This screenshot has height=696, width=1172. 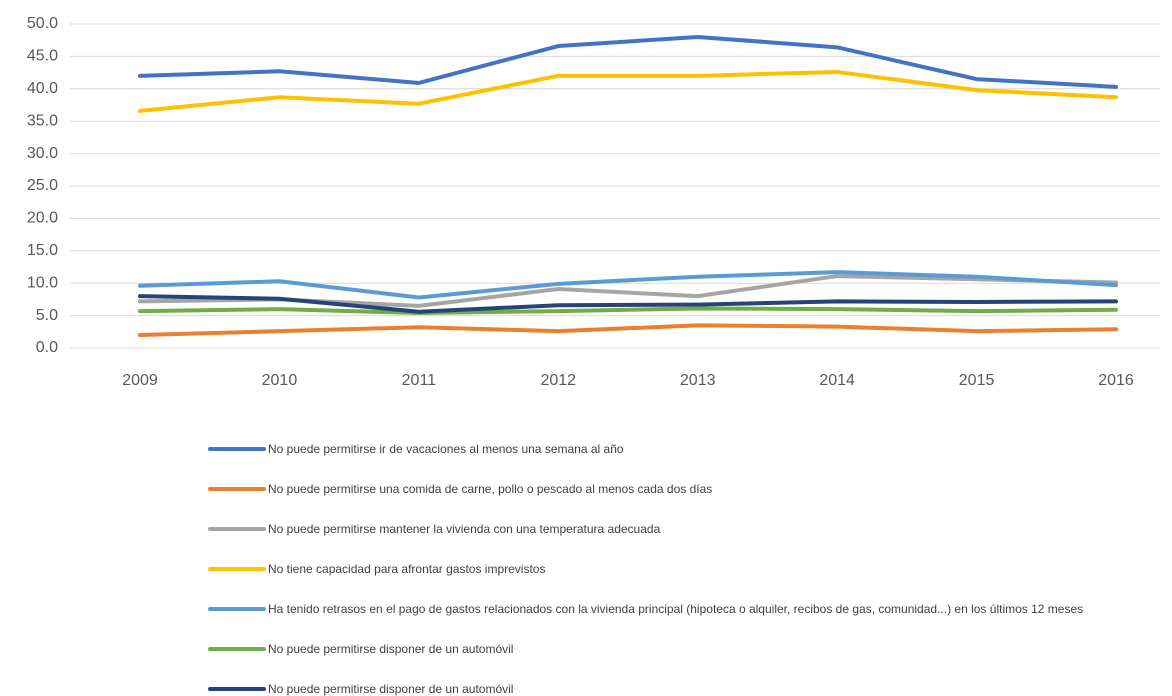 What do you see at coordinates (42, 56) in the screenshot?
I see `y-tick-label: 45.0` at bounding box center [42, 56].